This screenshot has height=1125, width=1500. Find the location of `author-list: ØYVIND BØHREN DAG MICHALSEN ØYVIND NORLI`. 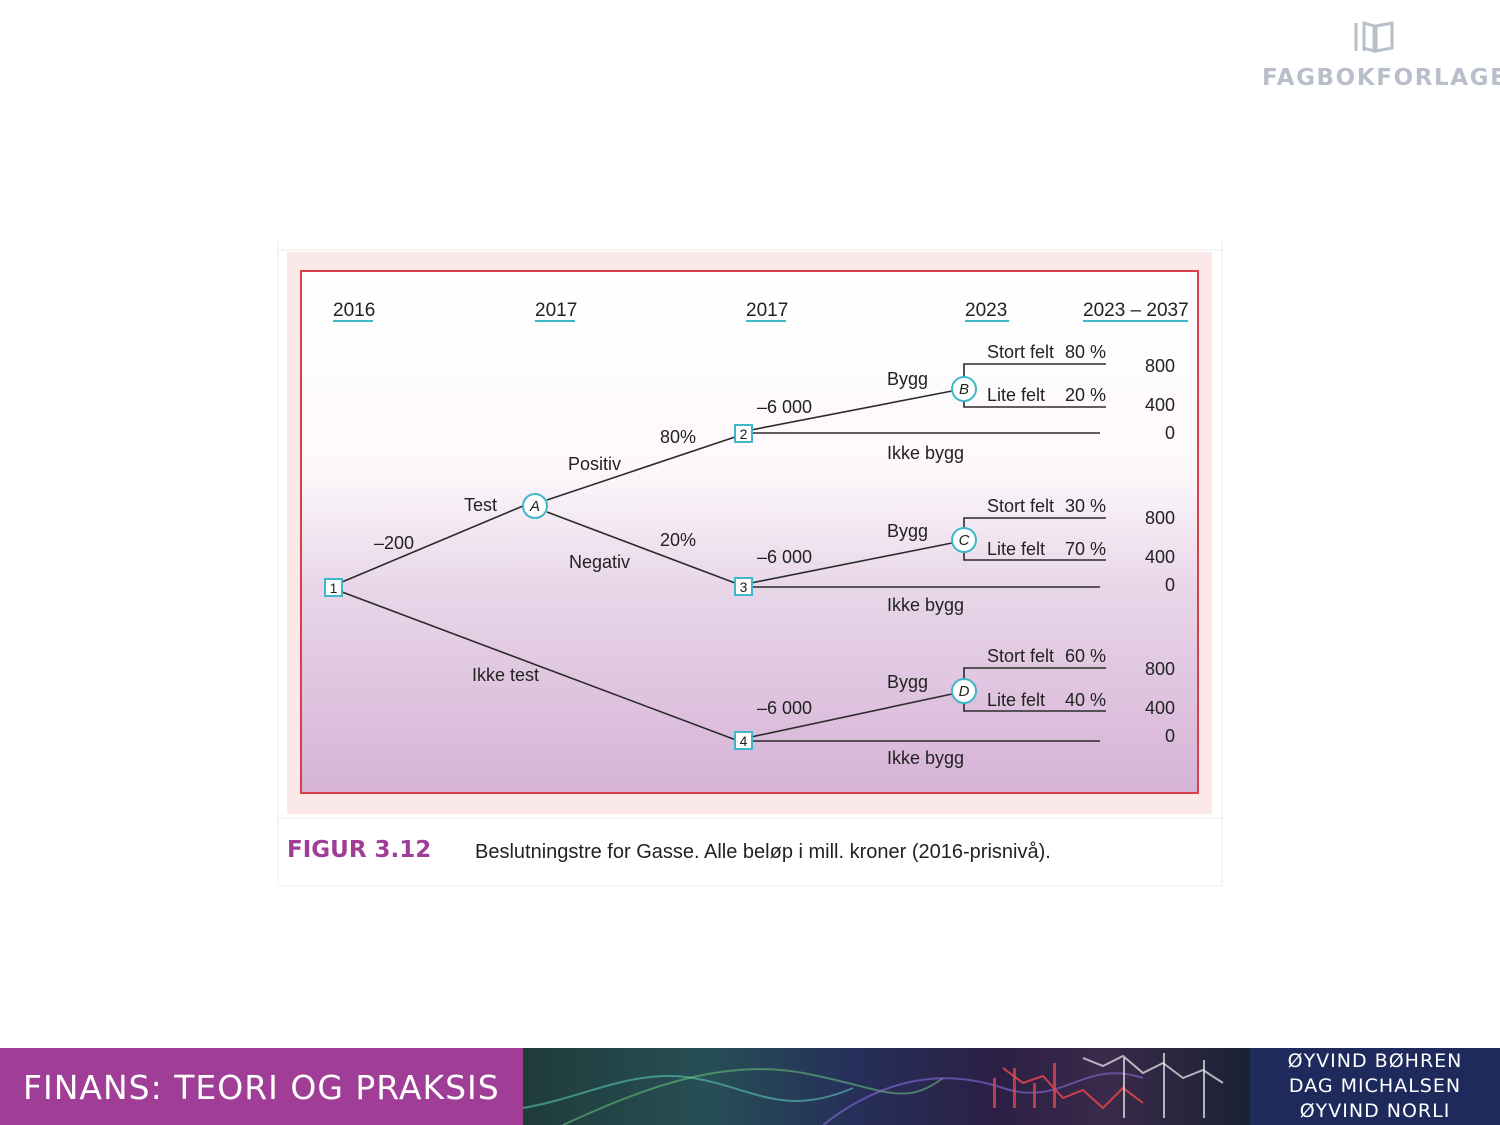

author-list: ØYVIND BØHREN DAG MICHALSEN ØYVIND NORLI is located at coordinates (1375, 1086).